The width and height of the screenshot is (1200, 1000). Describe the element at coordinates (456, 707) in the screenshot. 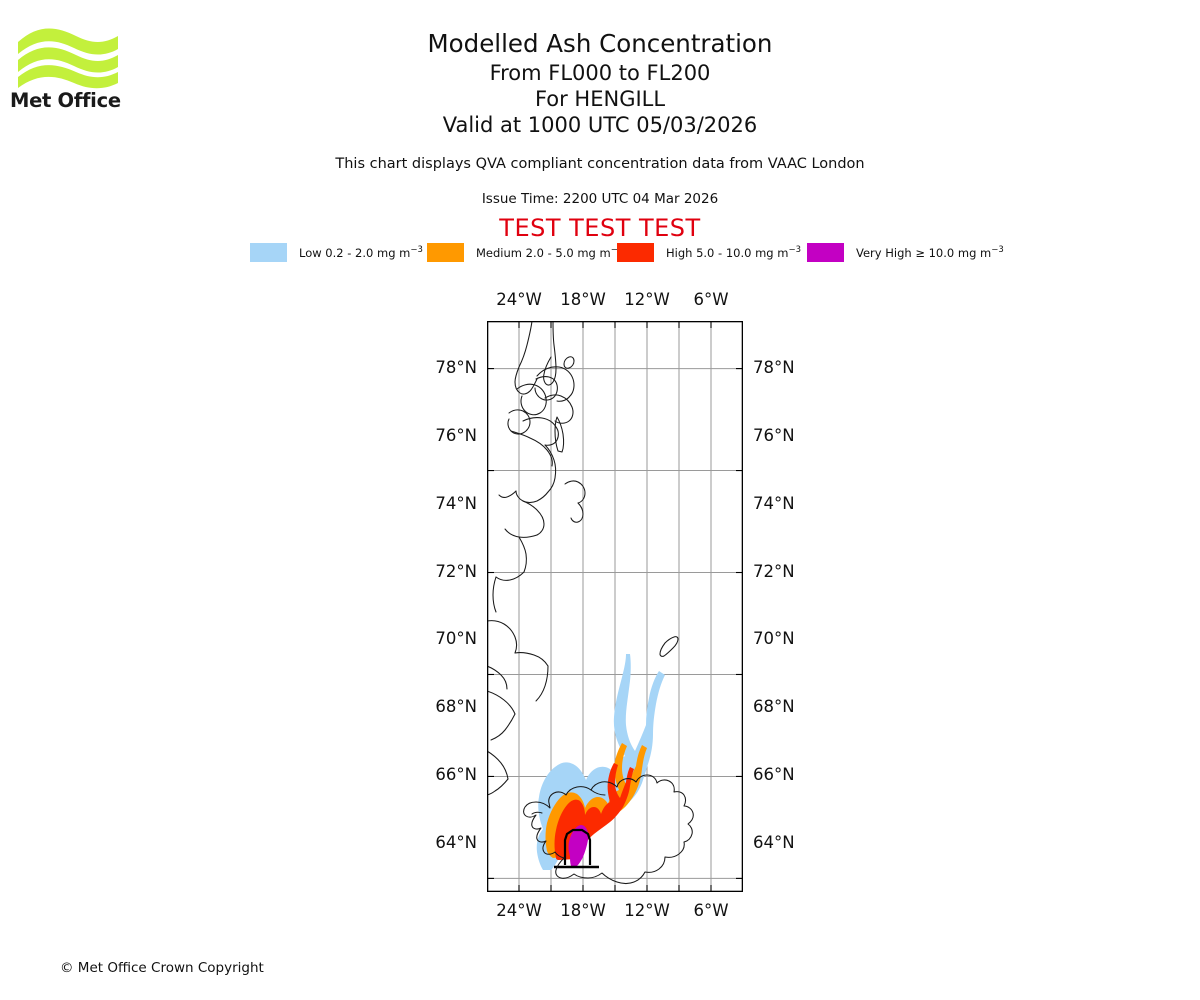

I see `lat-label-left-68°N: 68°N` at that location.